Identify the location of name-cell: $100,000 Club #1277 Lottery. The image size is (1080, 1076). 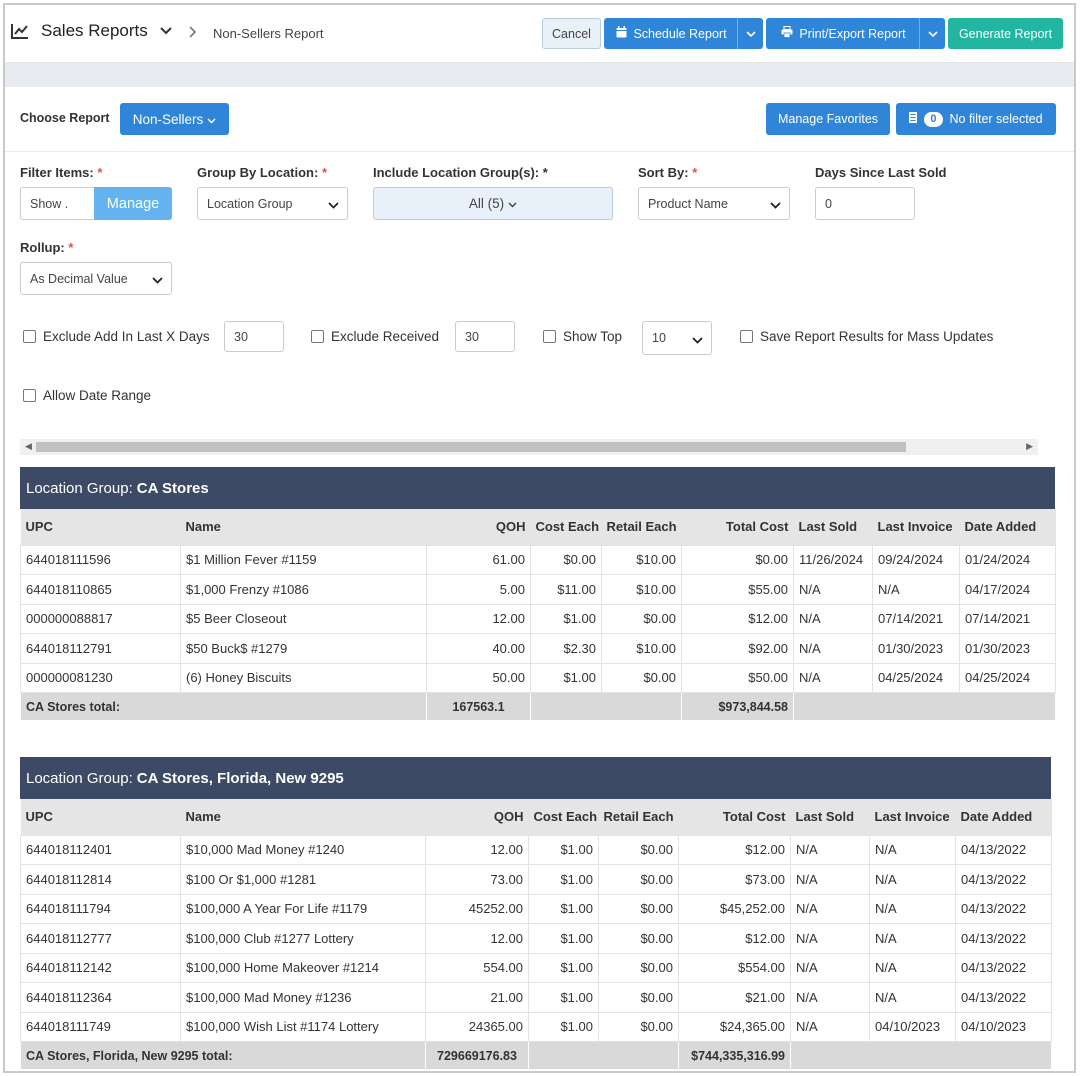
(303, 938).